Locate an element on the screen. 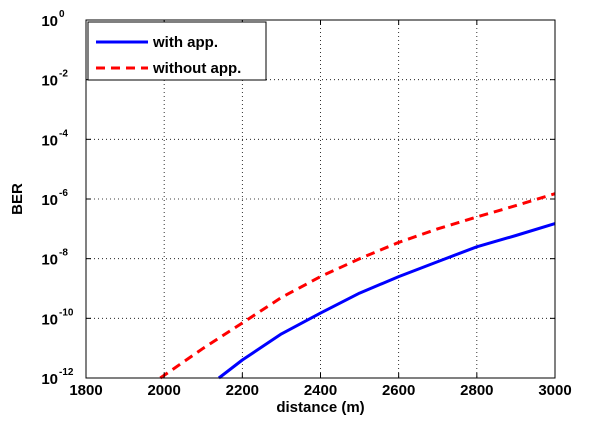 Image resolution: width=589 pixels, height=421 pixels. y-tick-label: 10 -10 is located at coordinates (57, 317).